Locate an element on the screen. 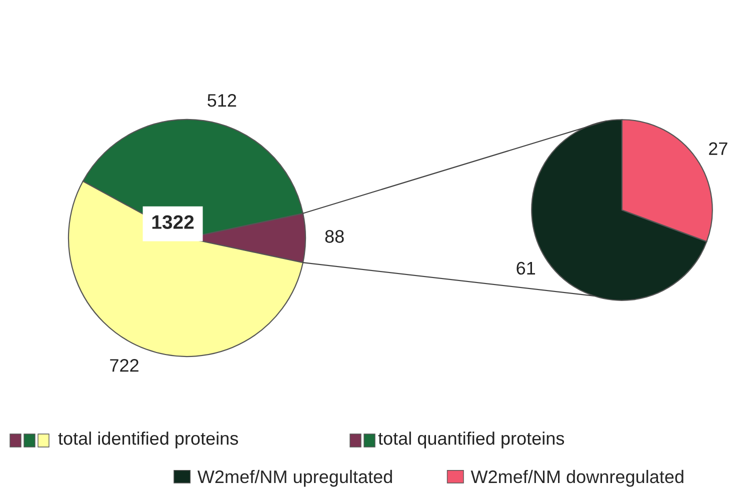 The height and width of the screenshot is (503, 753). legend-label: W2mef/NM upregultated is located at coordinates (295, 478).